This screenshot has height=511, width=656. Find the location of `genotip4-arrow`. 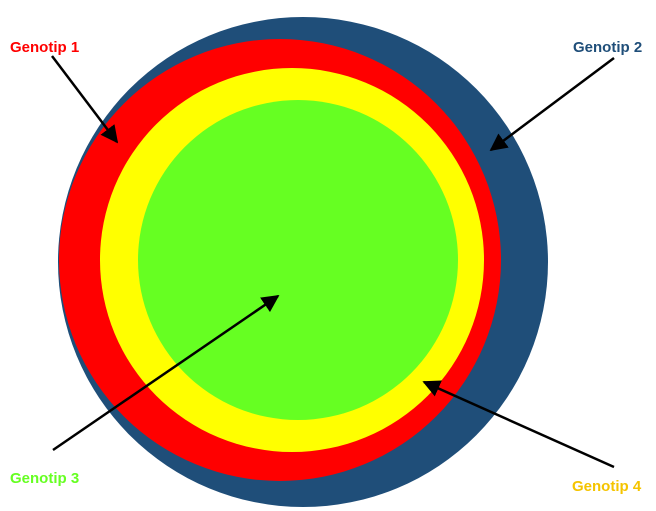

genotip4-arrow is located at coordinates (518, 424).